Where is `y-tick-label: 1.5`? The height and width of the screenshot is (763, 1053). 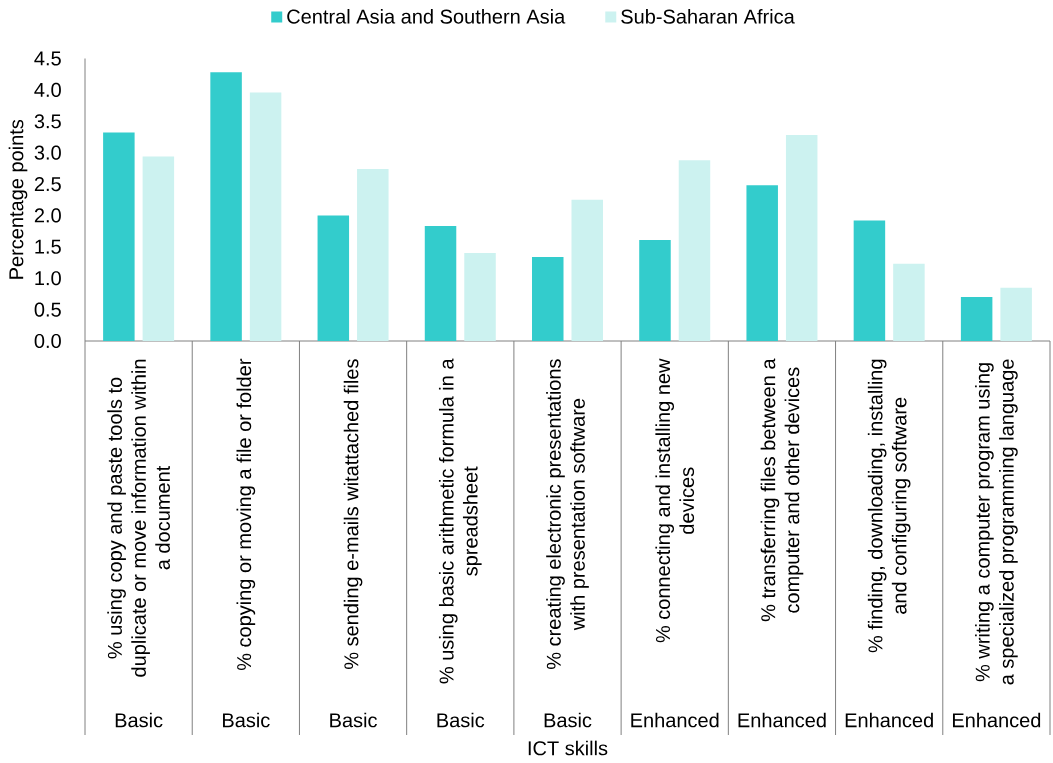 y-tick-label: 1.5 is located at coordinates (48, 246).